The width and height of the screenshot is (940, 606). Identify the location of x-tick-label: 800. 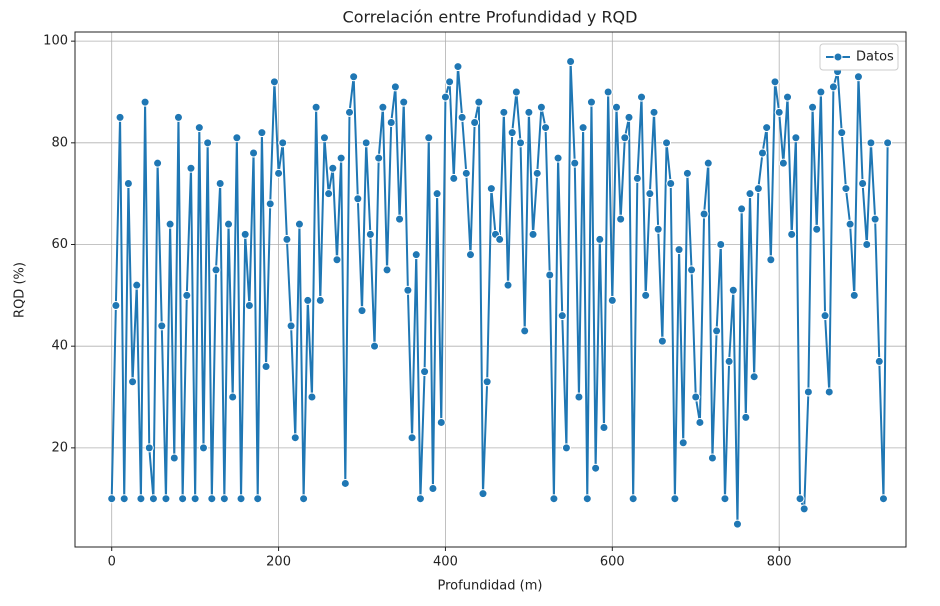
(779, 562).